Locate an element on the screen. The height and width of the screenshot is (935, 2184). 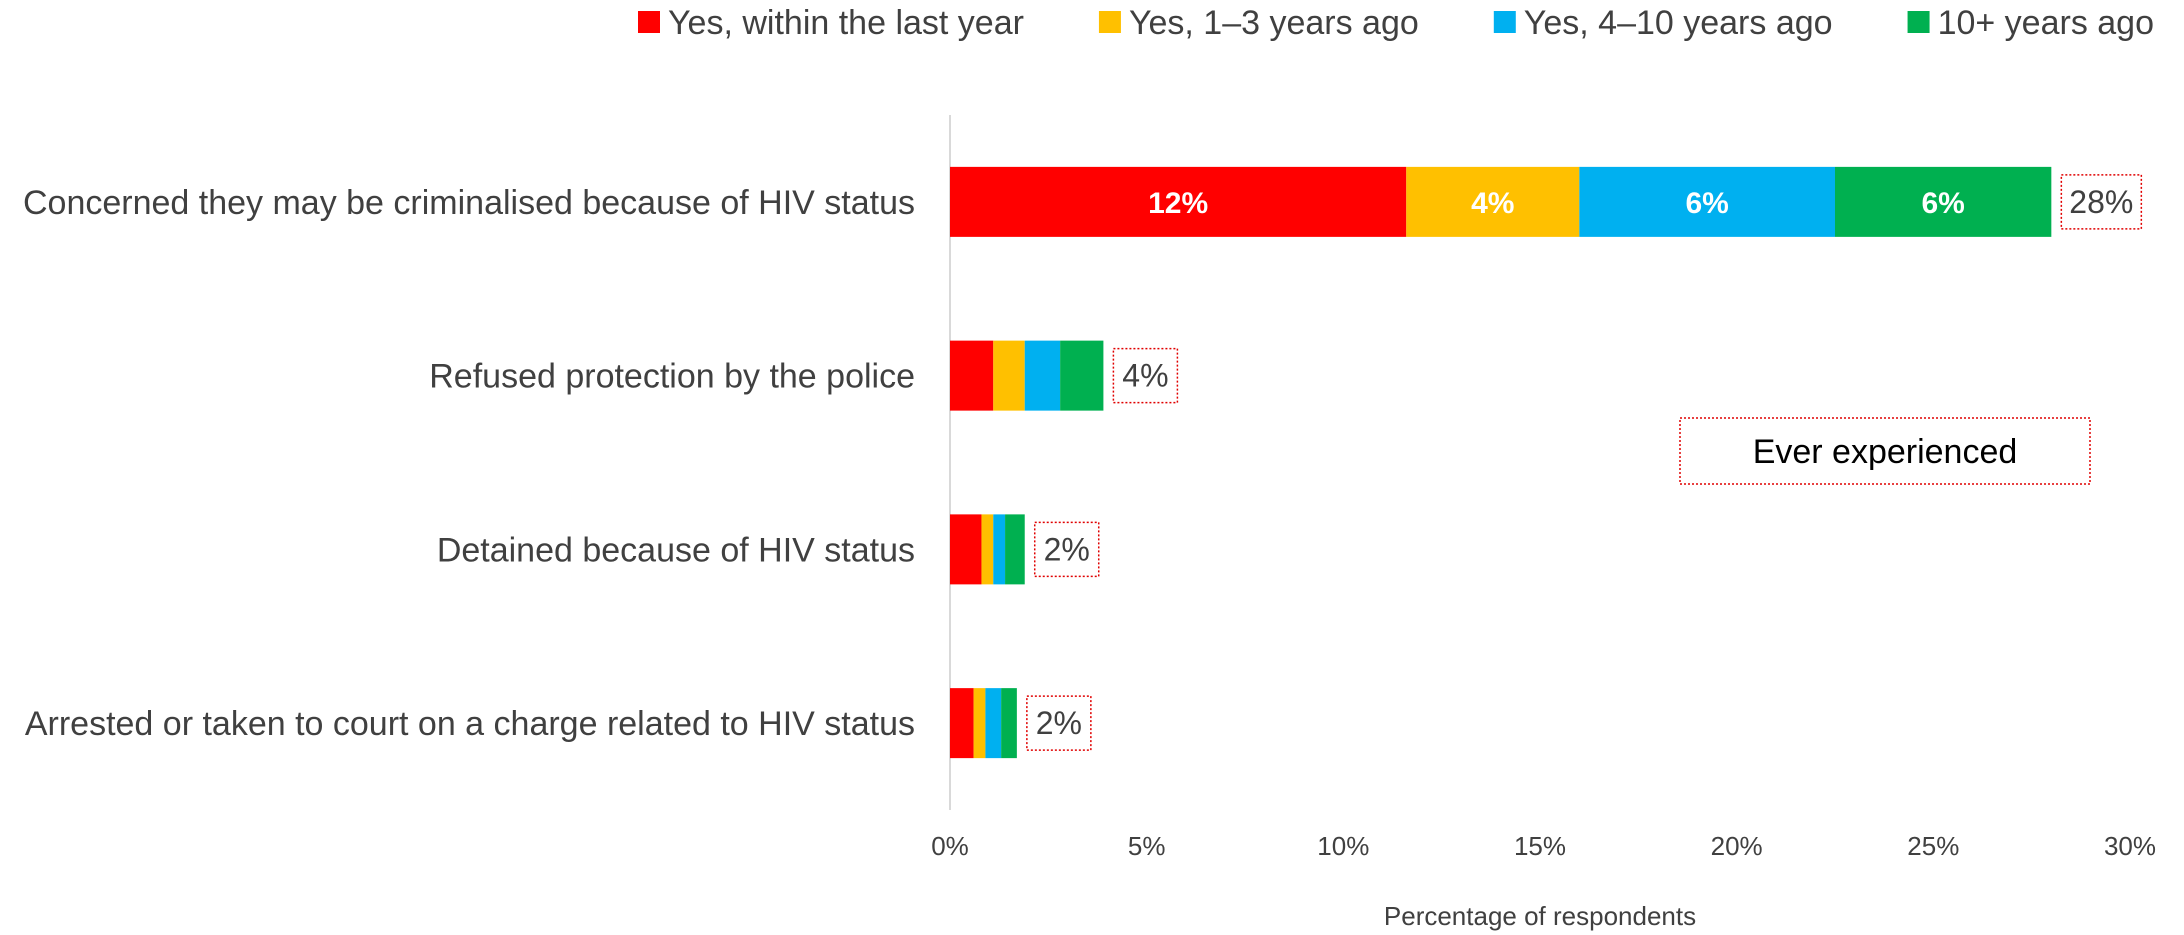
annotation-text: Ever experienced is located at coordinates (1885, 452).